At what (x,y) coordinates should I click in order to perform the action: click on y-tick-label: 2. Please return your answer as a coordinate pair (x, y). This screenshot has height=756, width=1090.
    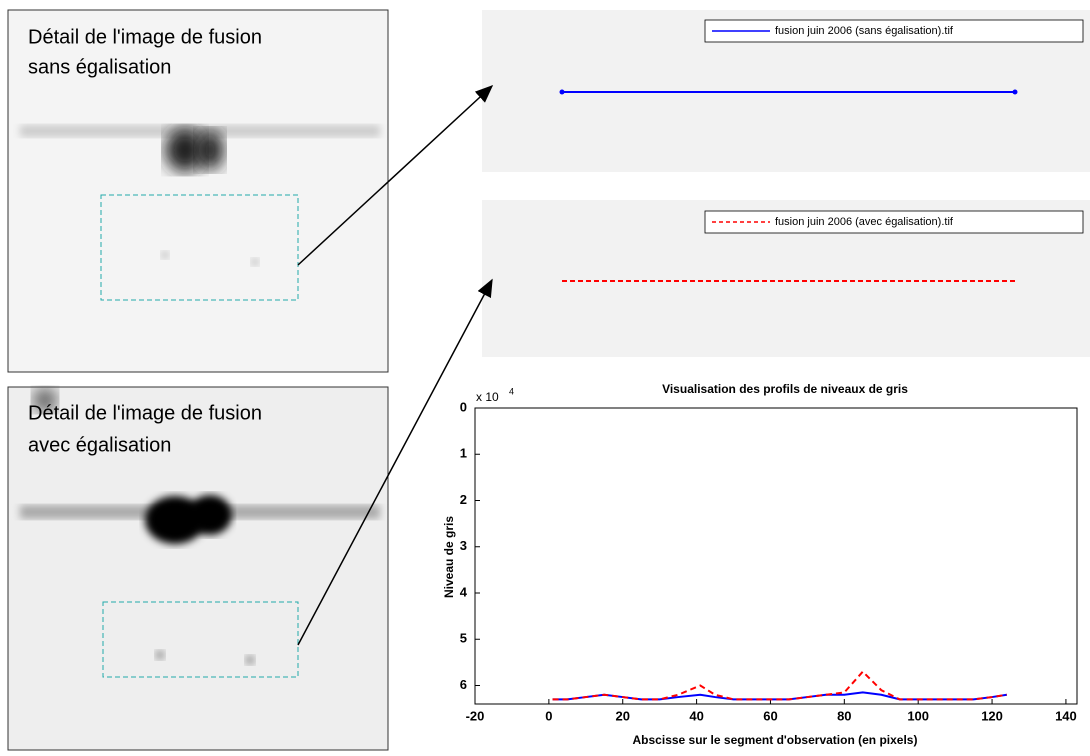
    Looking at the image, I should click on (463, 499).